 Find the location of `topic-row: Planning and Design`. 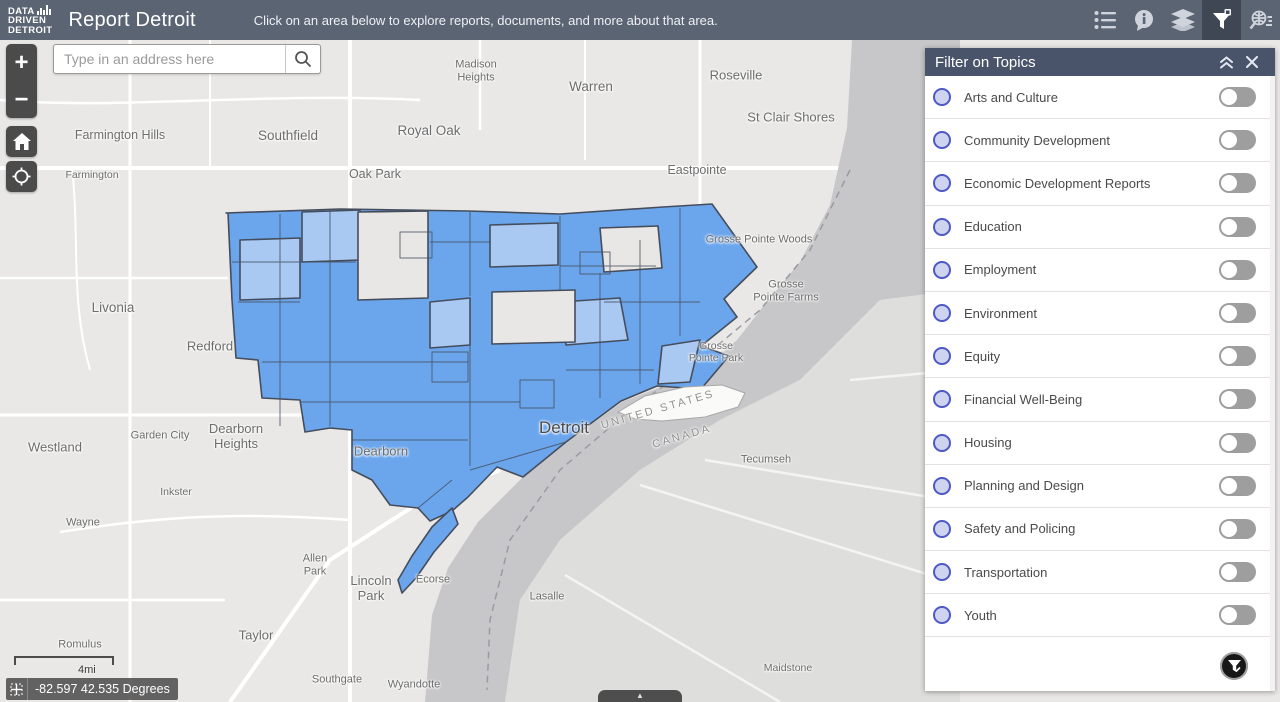

topic-row: Planning and Design is located at coordinates (1097, 486).